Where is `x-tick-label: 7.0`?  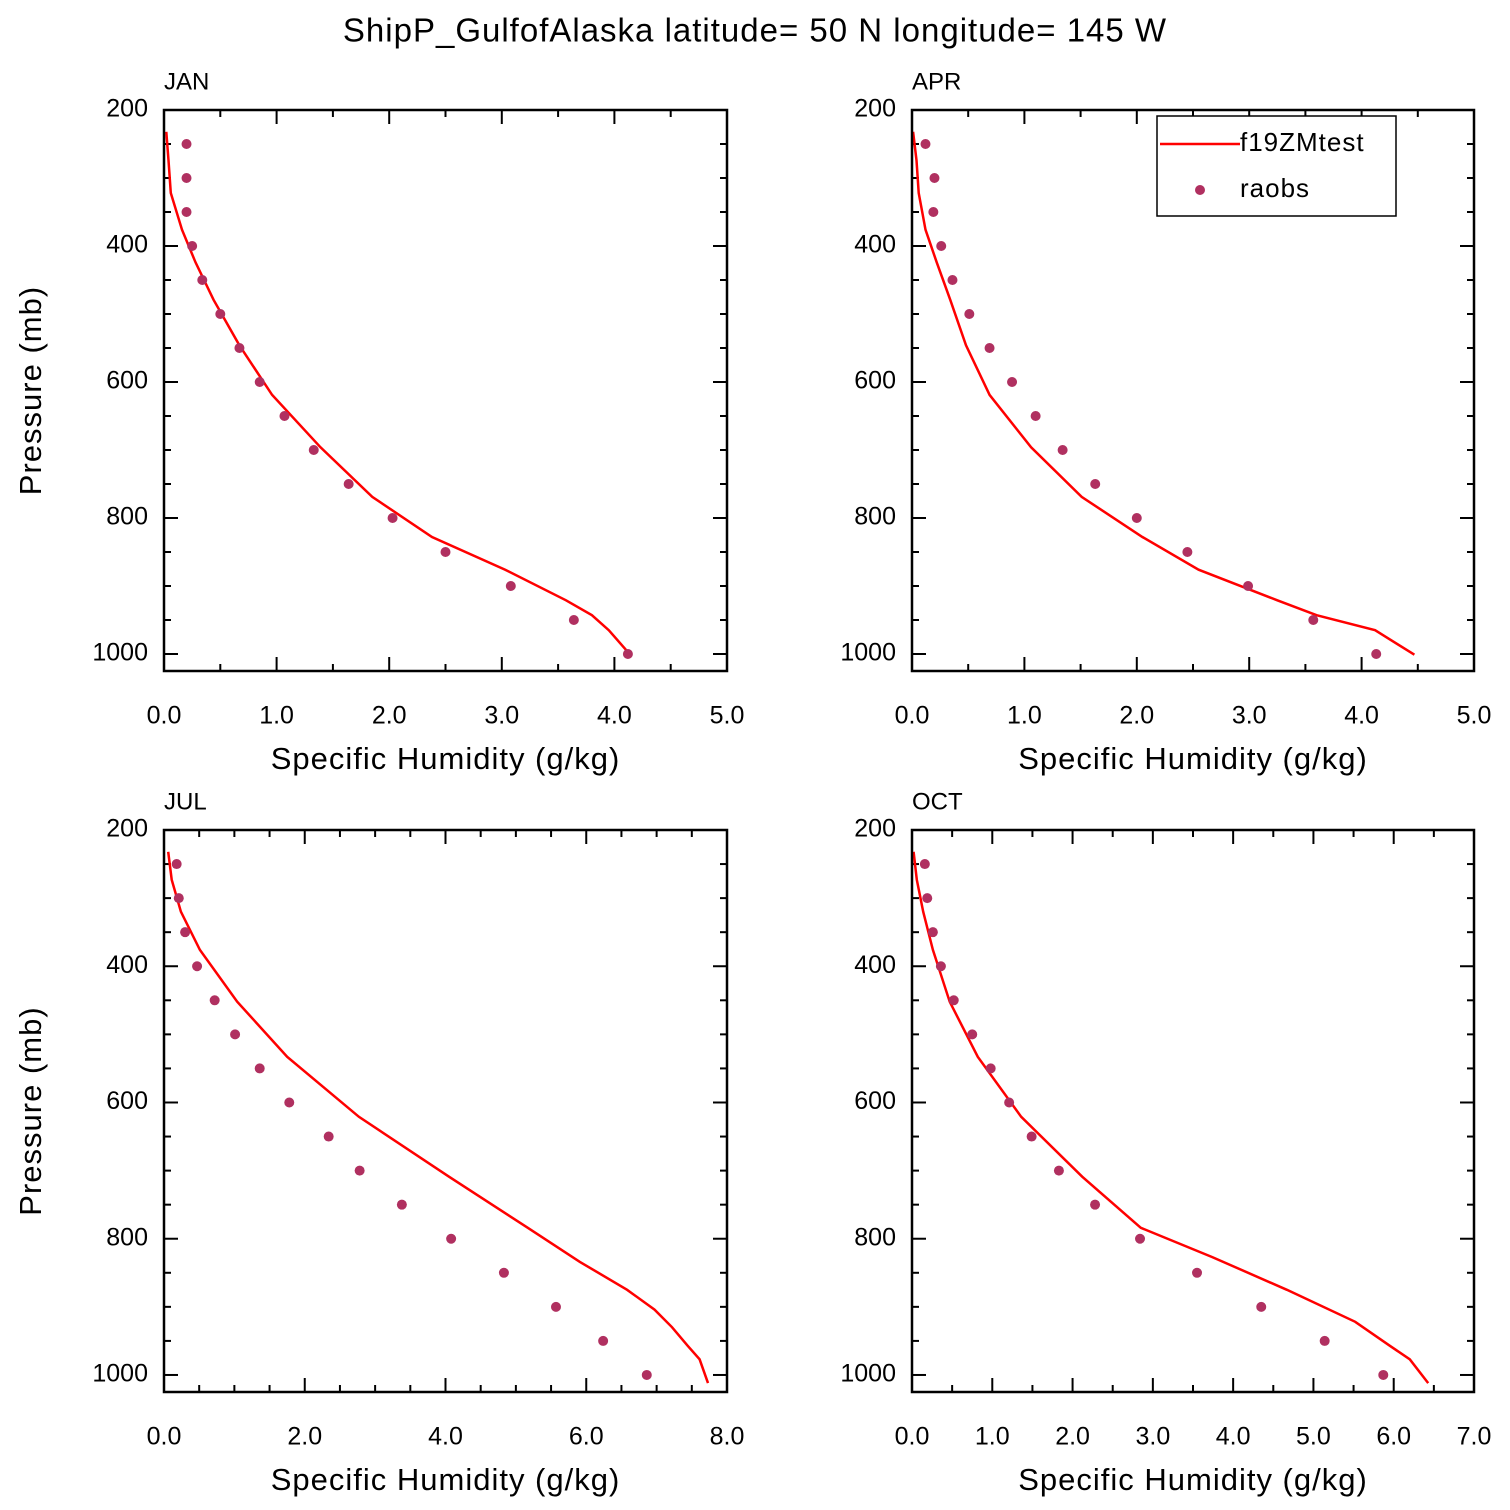
x-tick-label: 7.0 is located at coordinates (1474, 1437).